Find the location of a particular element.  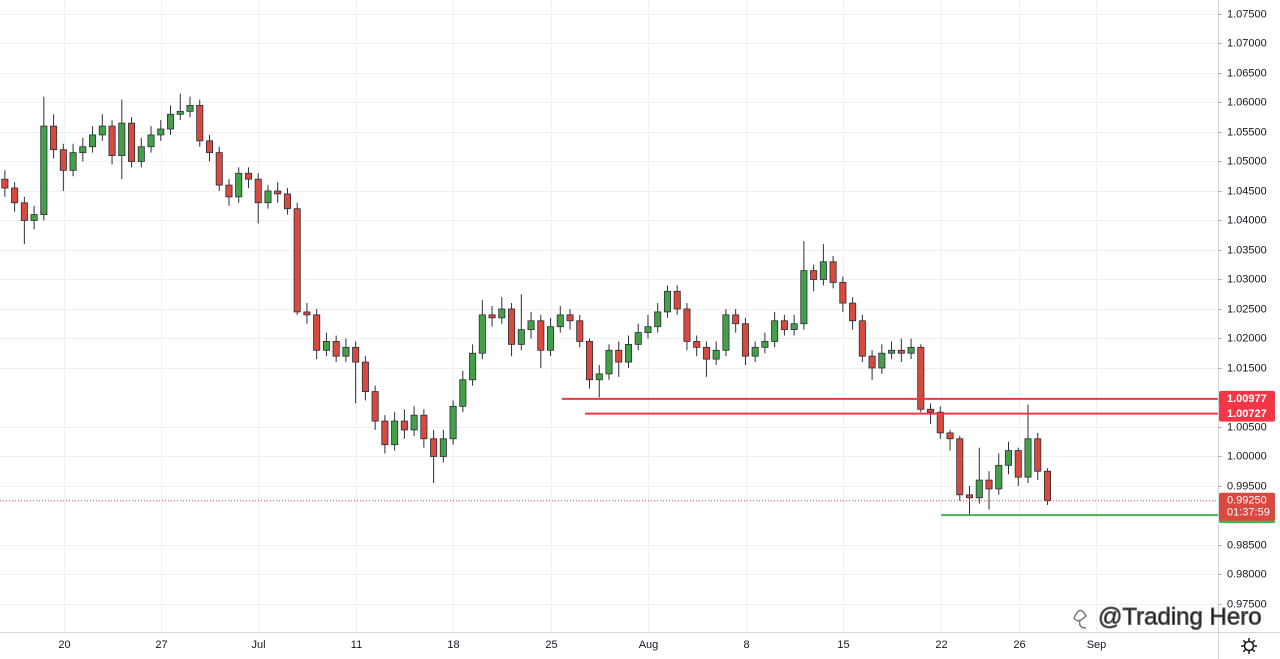

countdown-label: 01:37:59 is located at coordinates (1248, 513).